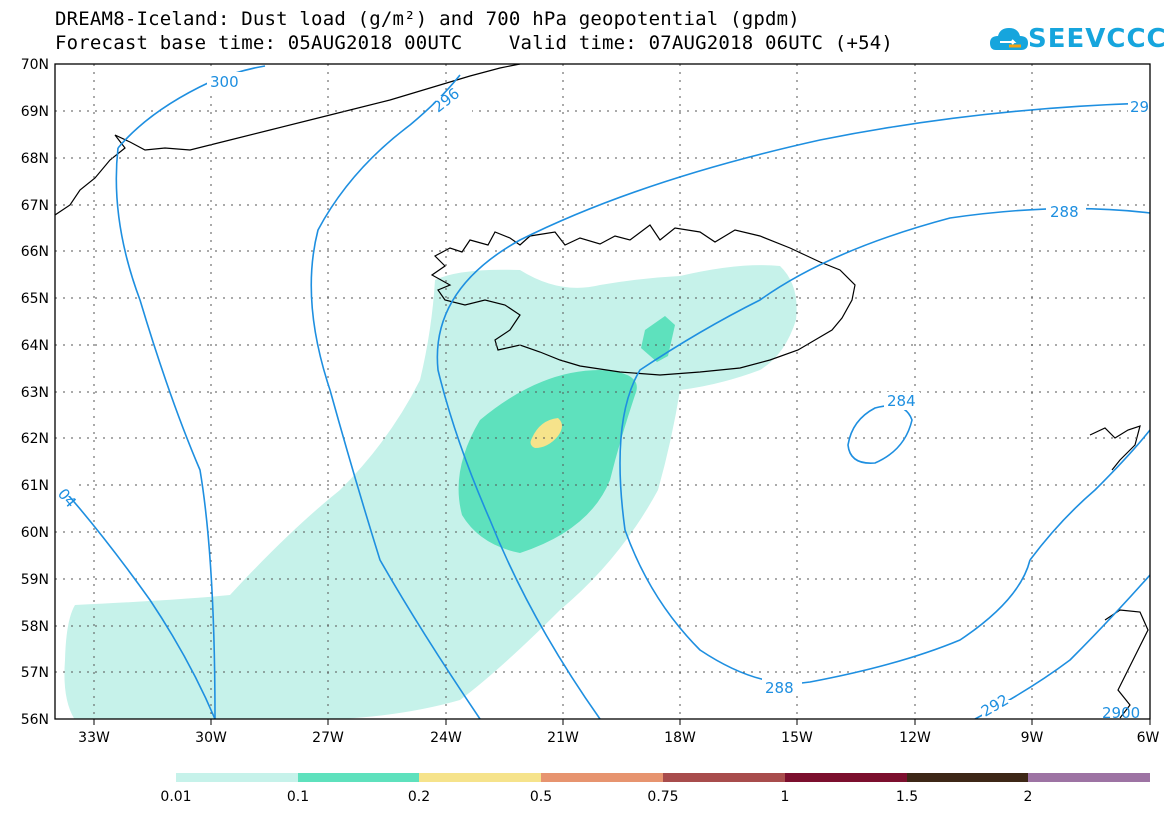 The image size is (1175, 815). I want to click on lat-label: 67N, so click(35, 206).